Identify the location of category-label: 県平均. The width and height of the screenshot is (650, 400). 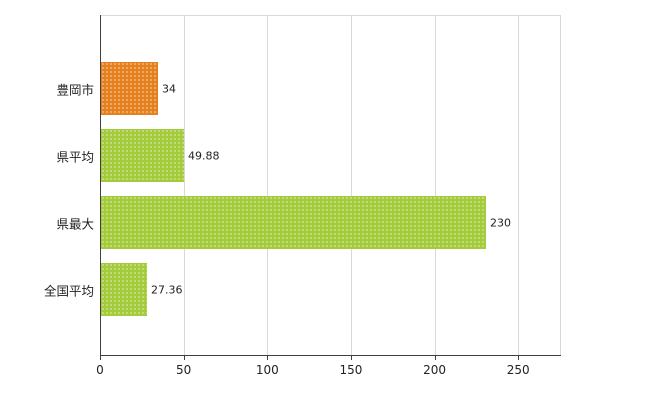
(75, 156).